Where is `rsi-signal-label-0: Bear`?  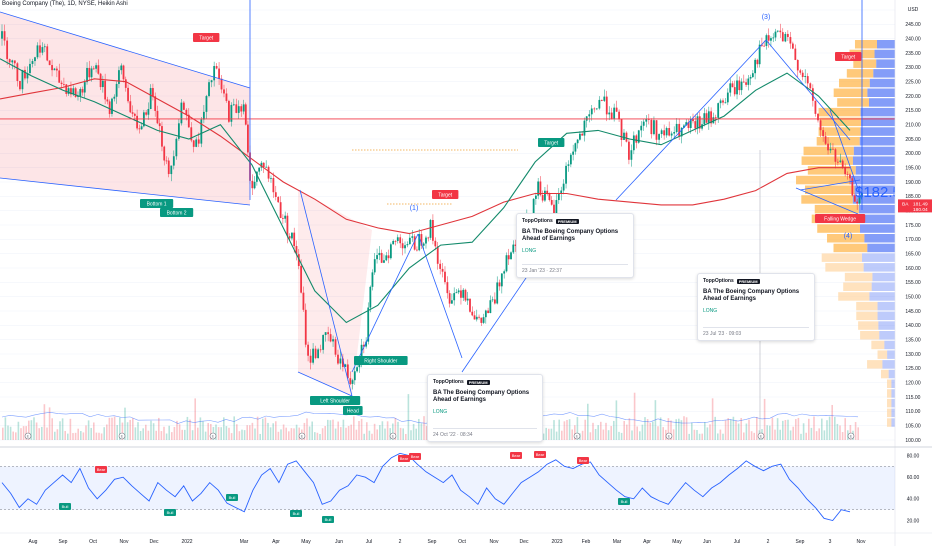 rsi-signal-label-0: Bear is located at coordinates (101, 469).